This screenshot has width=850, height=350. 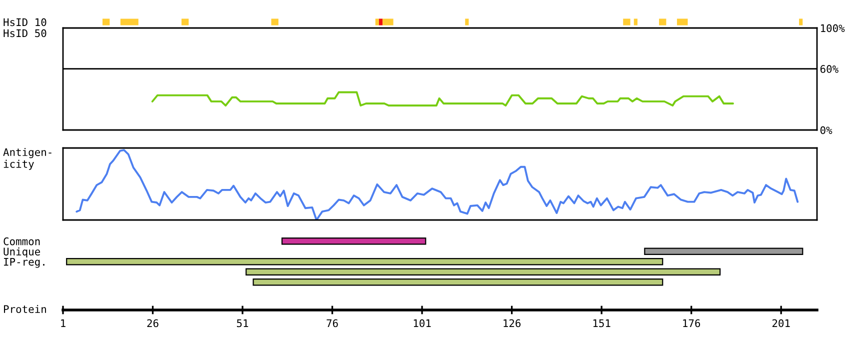 I want to click on y-tick-label: Common, so click(x=22, y=241).